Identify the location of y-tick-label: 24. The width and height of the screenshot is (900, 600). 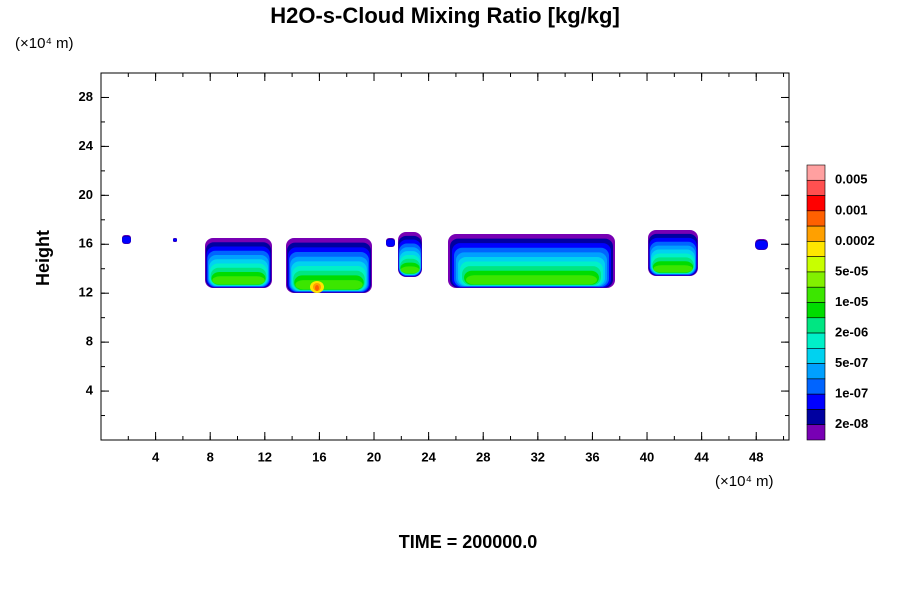
(86, 145).